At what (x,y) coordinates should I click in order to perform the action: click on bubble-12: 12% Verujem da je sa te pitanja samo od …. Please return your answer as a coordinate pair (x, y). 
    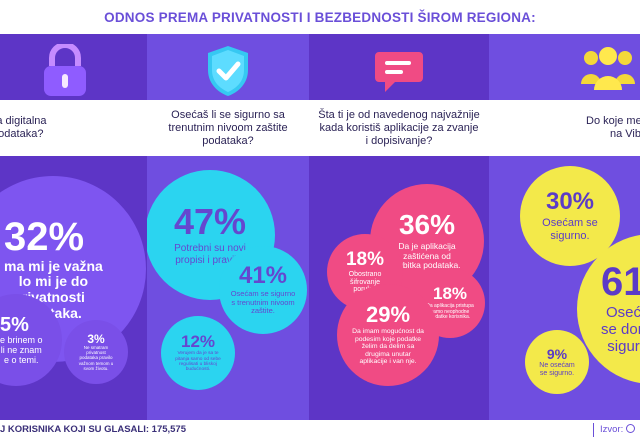
    Looking at the image, I should click on (198, 353).